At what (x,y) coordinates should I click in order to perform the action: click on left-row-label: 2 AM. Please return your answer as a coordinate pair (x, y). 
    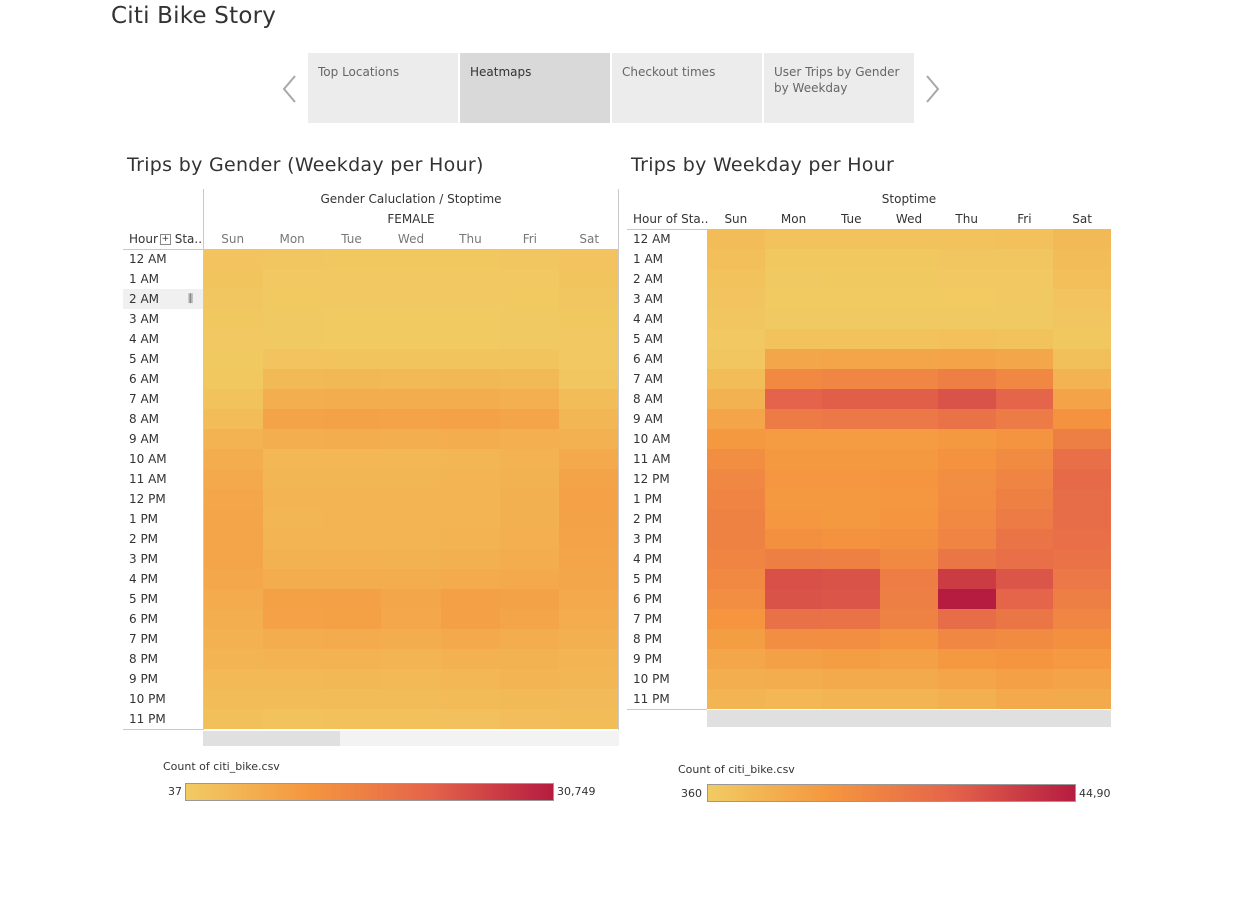
    Looking at the image, I should click on (144, 299).